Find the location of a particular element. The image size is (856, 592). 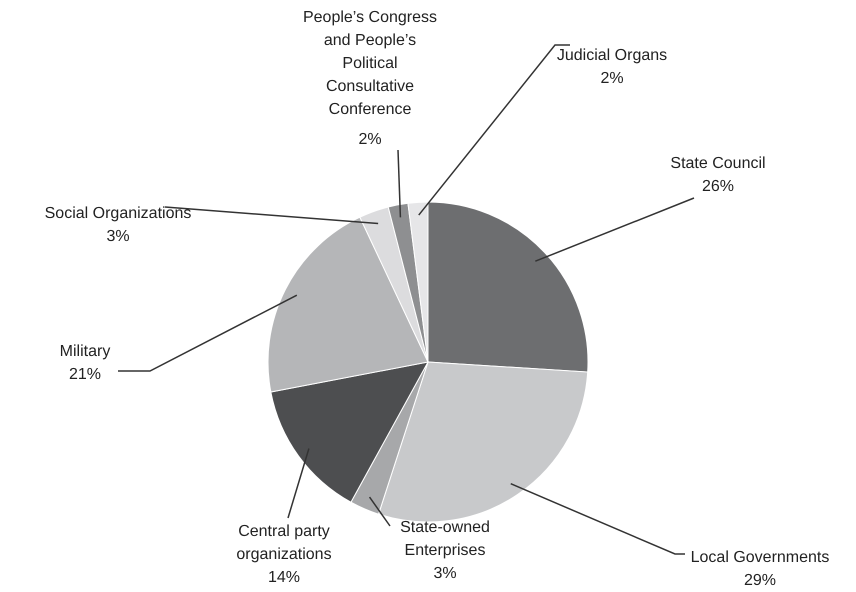

slice-label: State Council is located at coordinates (718, 163).